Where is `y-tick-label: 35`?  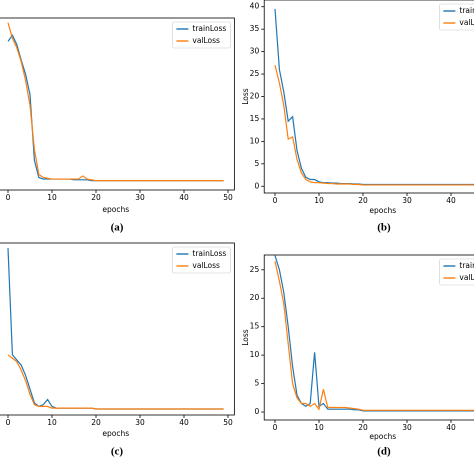
y-tick-label: 35 is located at coordinates (255, 28).